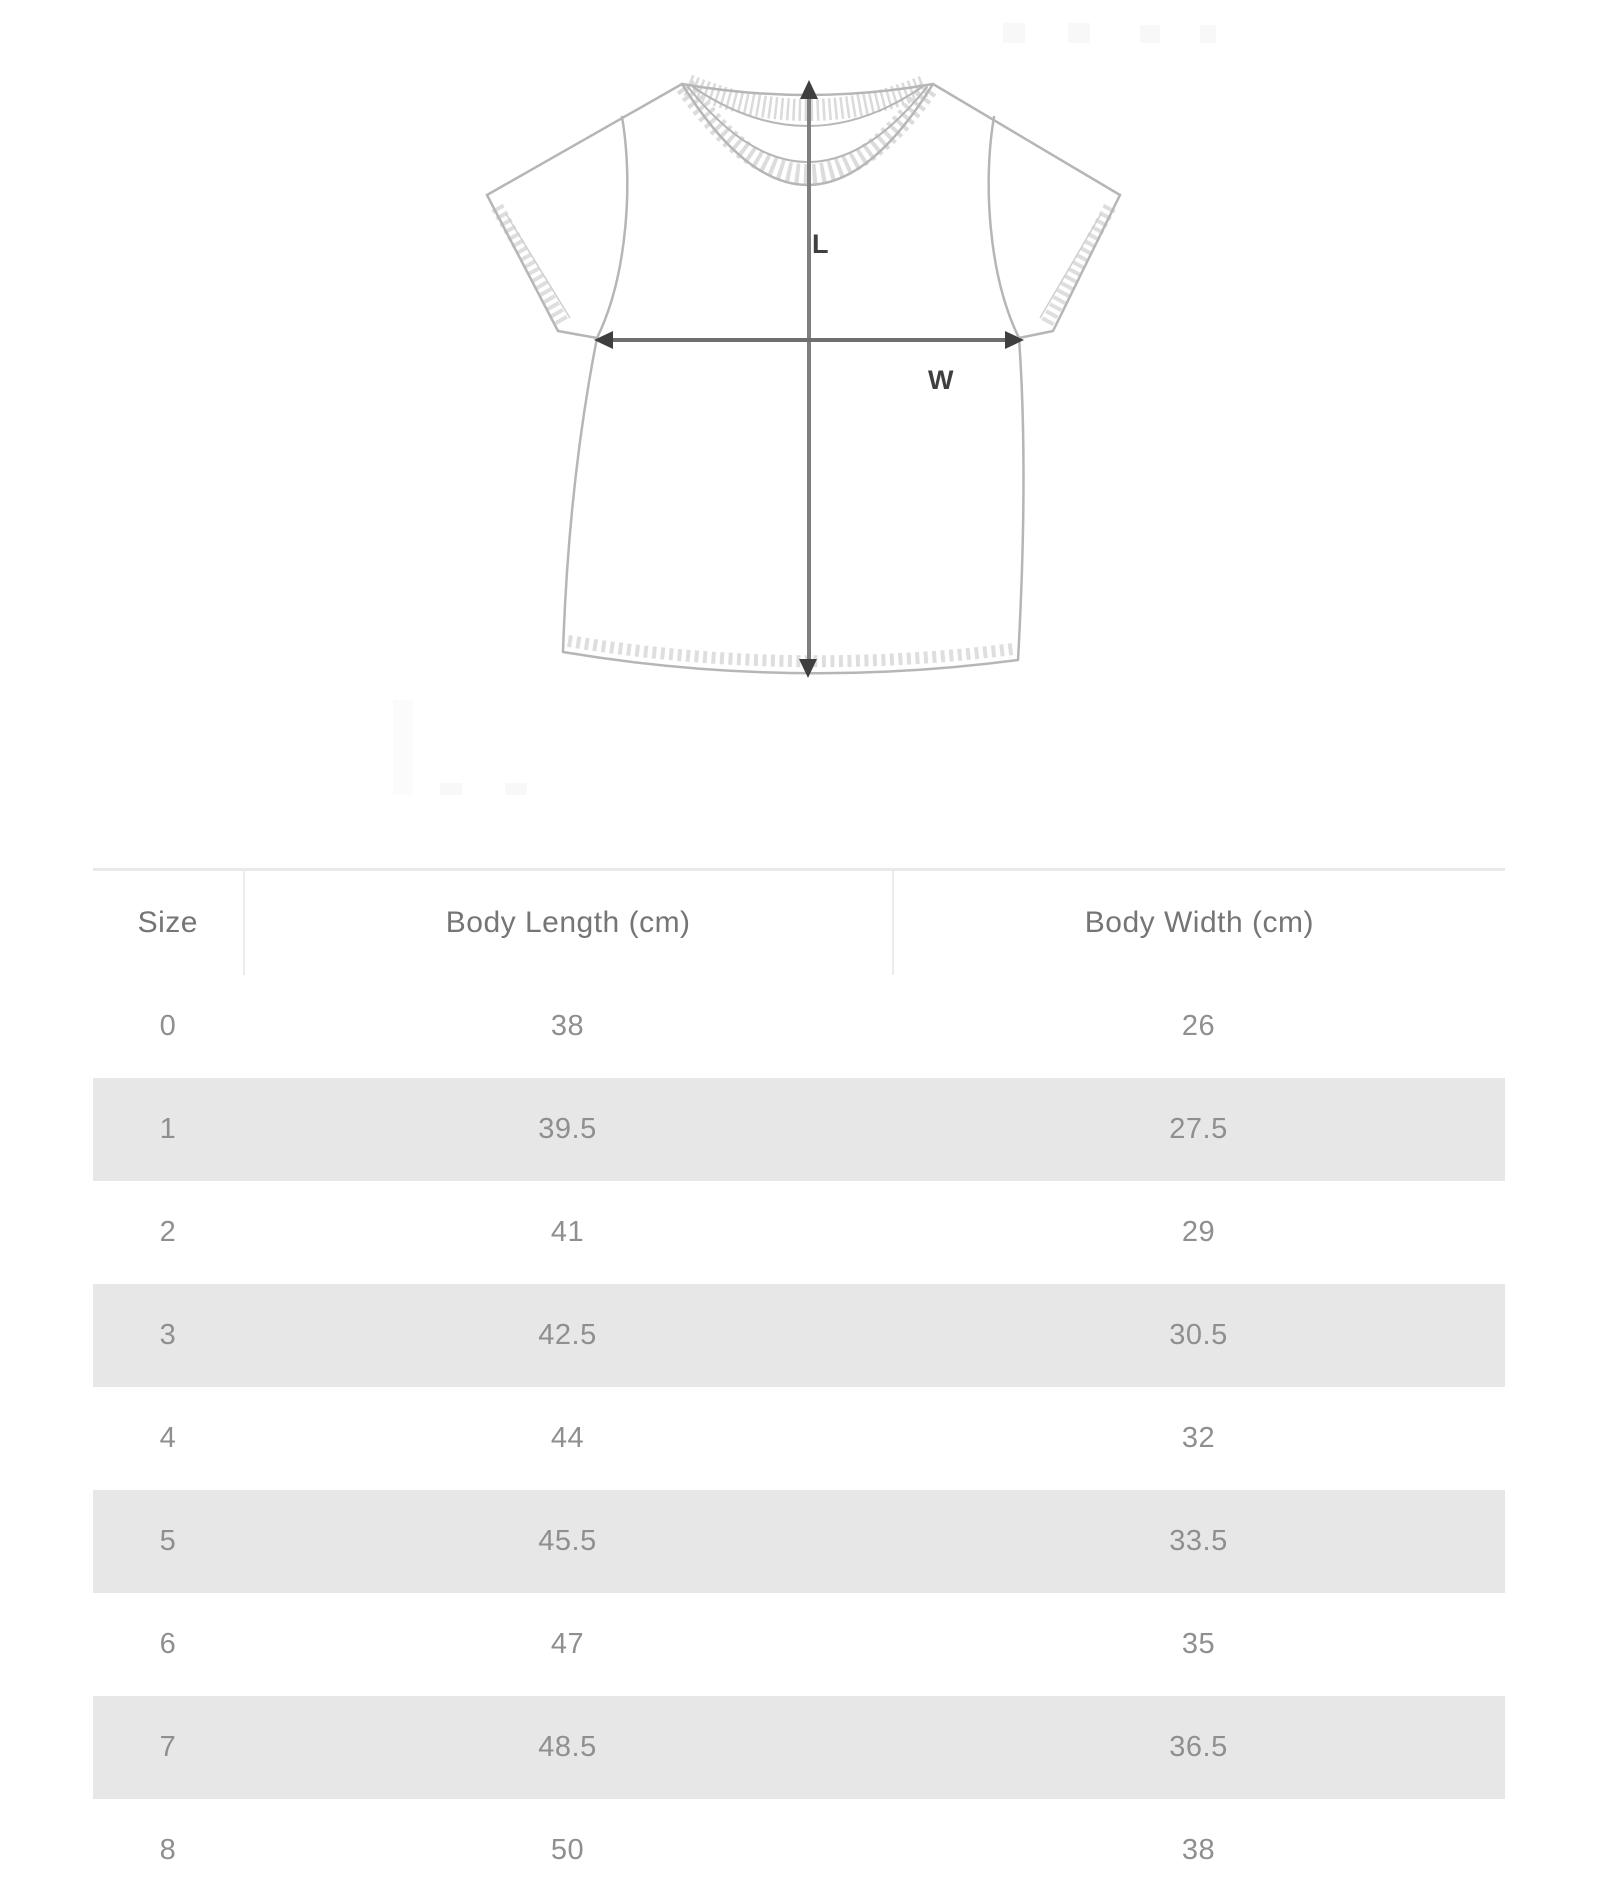 This screenshot has width=1600, height=1903. I want to click on table-cell: 45.5, so click(567, 1541).